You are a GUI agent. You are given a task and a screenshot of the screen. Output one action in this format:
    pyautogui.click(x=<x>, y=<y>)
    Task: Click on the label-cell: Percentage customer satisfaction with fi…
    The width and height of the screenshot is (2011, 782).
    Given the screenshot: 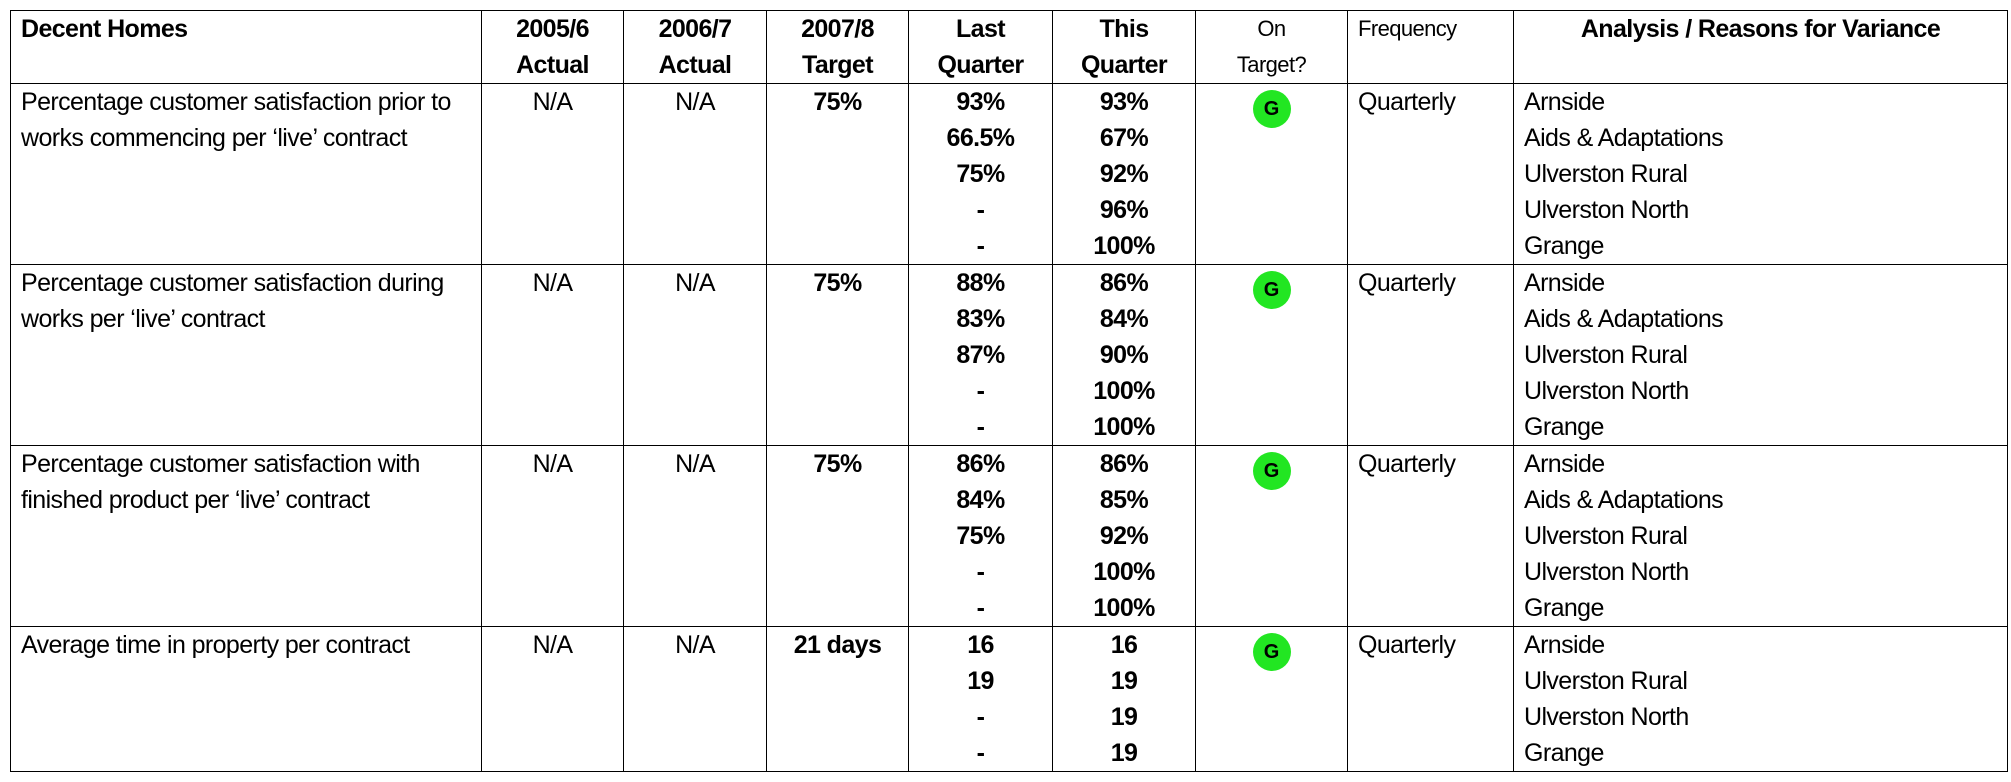 What is the action you would take?
    pyautogui.click(x=246, y=536)
    